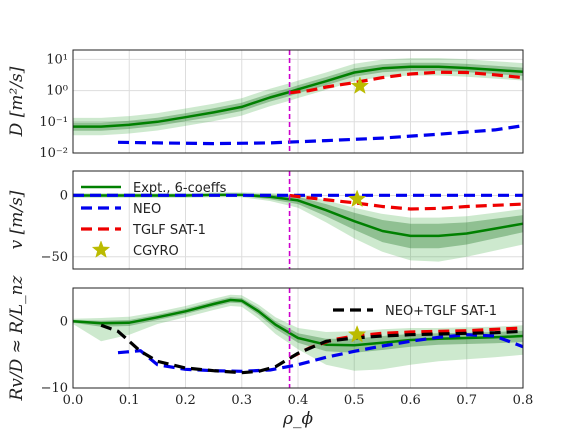  What do you see at coordinates (466, 400) in the screenshot?
I see `x-tick-label: 0.7` at bounding box center [466, 400].